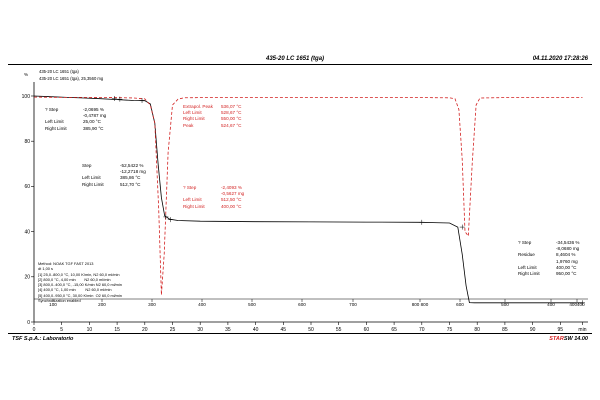 The image size is (600, 400). I want to click on y-tick-label: 0, so click(28, 323).